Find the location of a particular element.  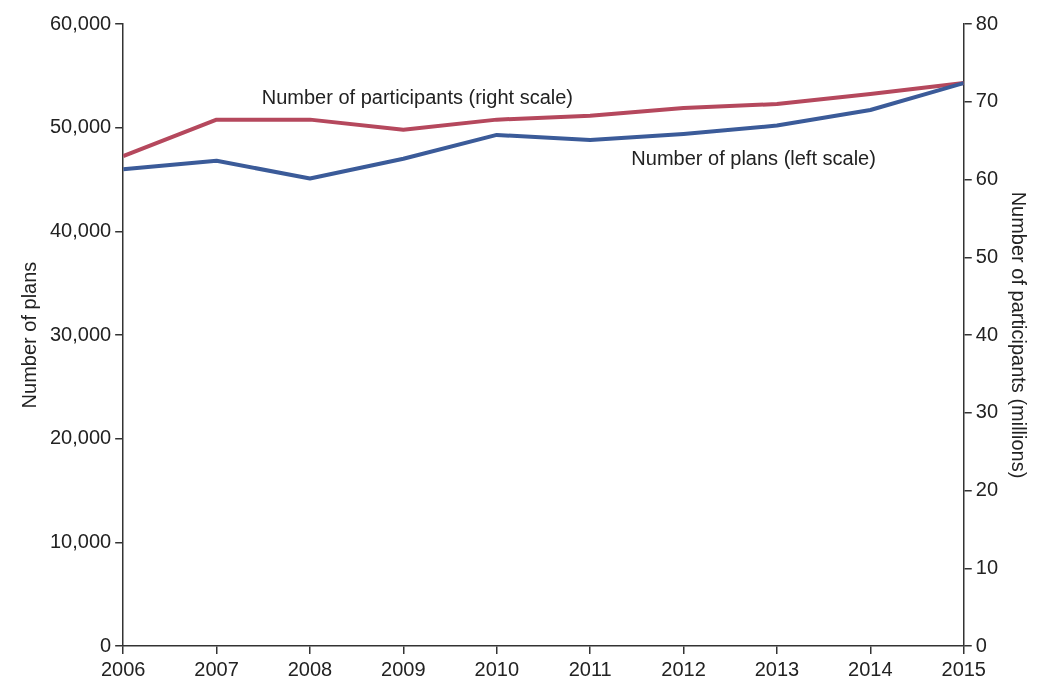

y2-tick-label: 50 is located at coordinates (986, 255).